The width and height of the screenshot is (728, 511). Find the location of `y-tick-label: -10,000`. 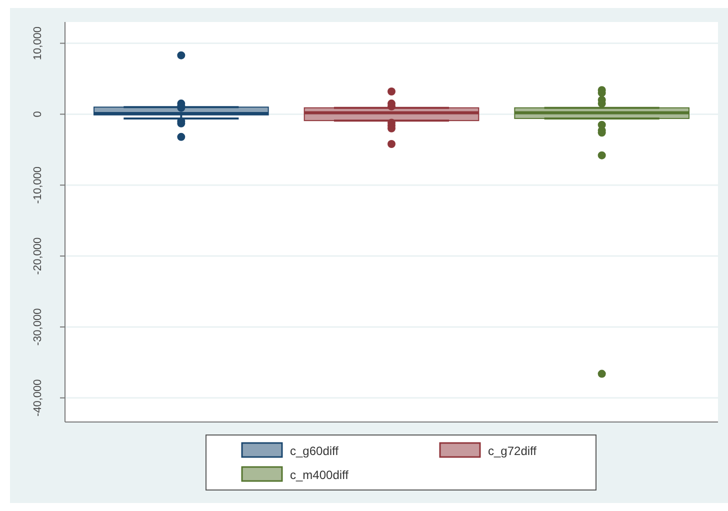

y-tick-label: -10,000 is located at coordinates (38, 185).